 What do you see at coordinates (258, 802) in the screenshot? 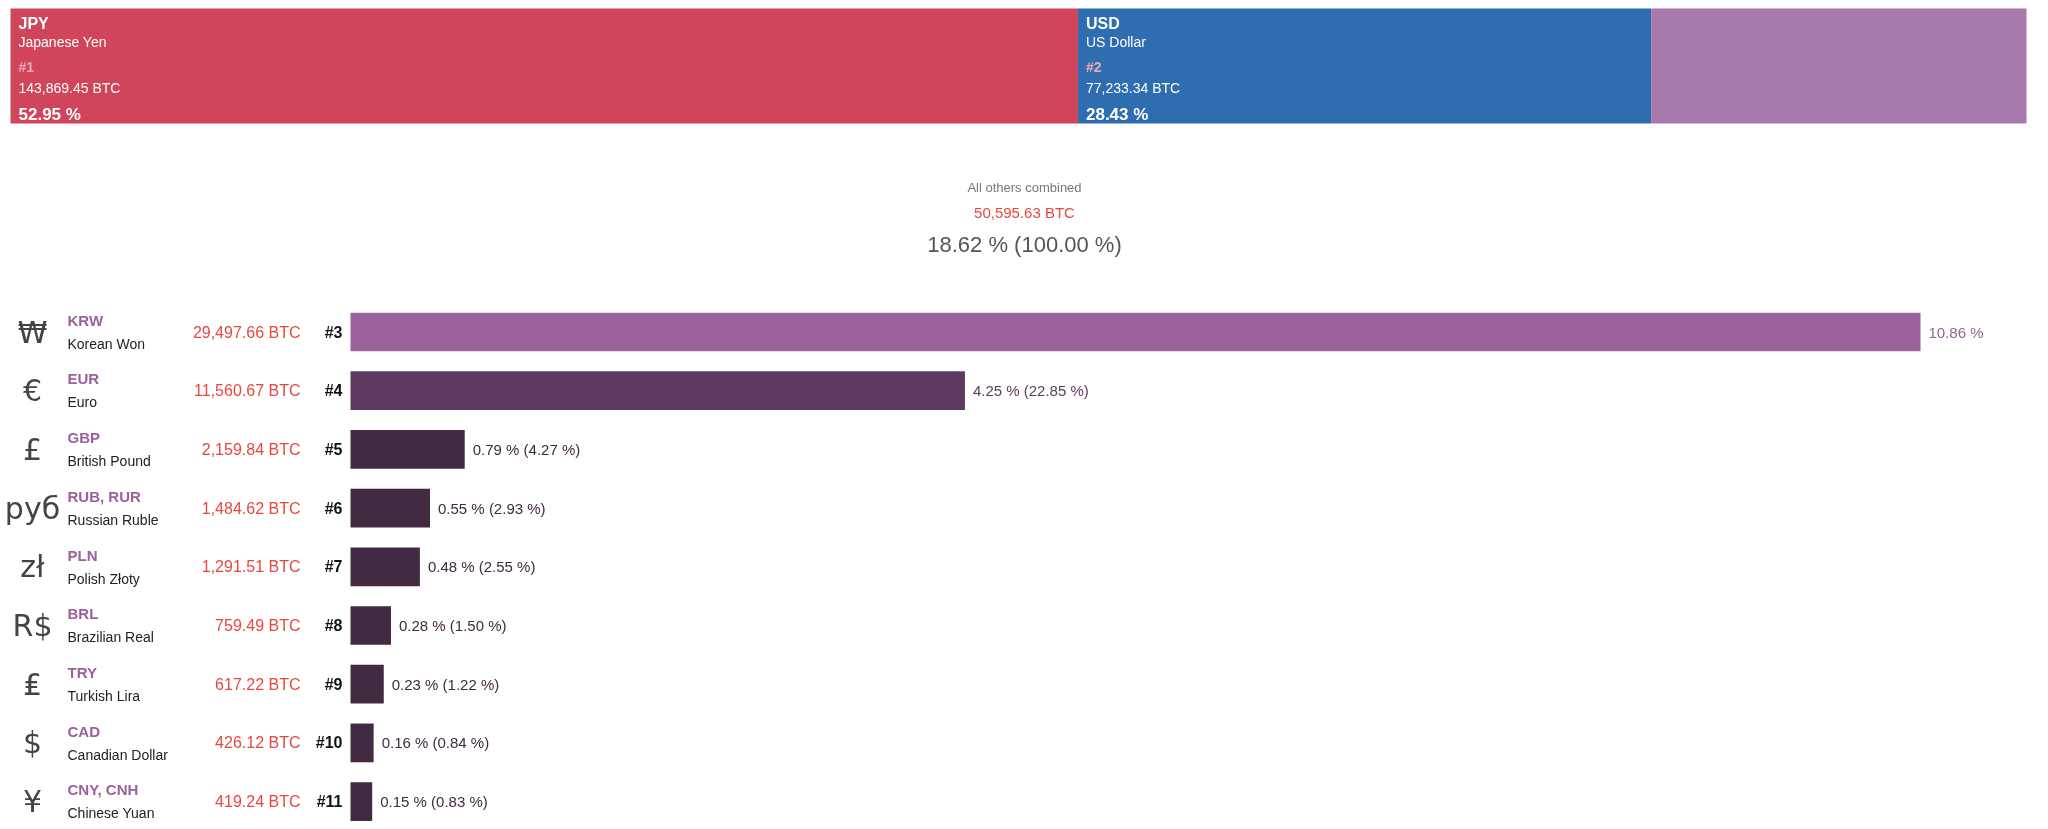
I see `text: 419.24 BTC` at bounding box center [258, 802].